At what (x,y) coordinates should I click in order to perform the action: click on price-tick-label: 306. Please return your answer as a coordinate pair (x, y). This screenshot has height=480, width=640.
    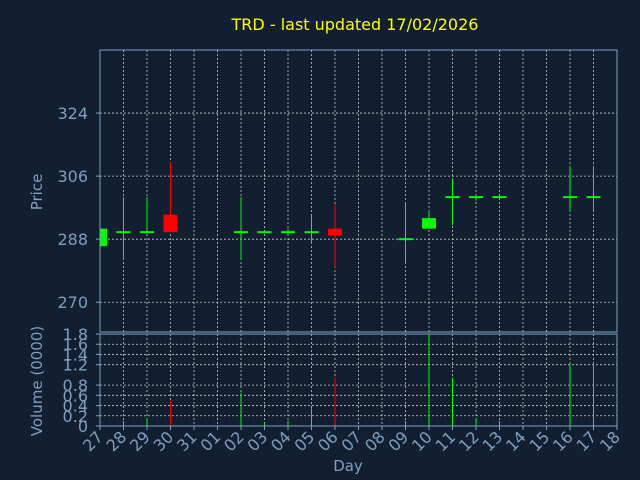
    Looking at the image, I should click on (72, 176).